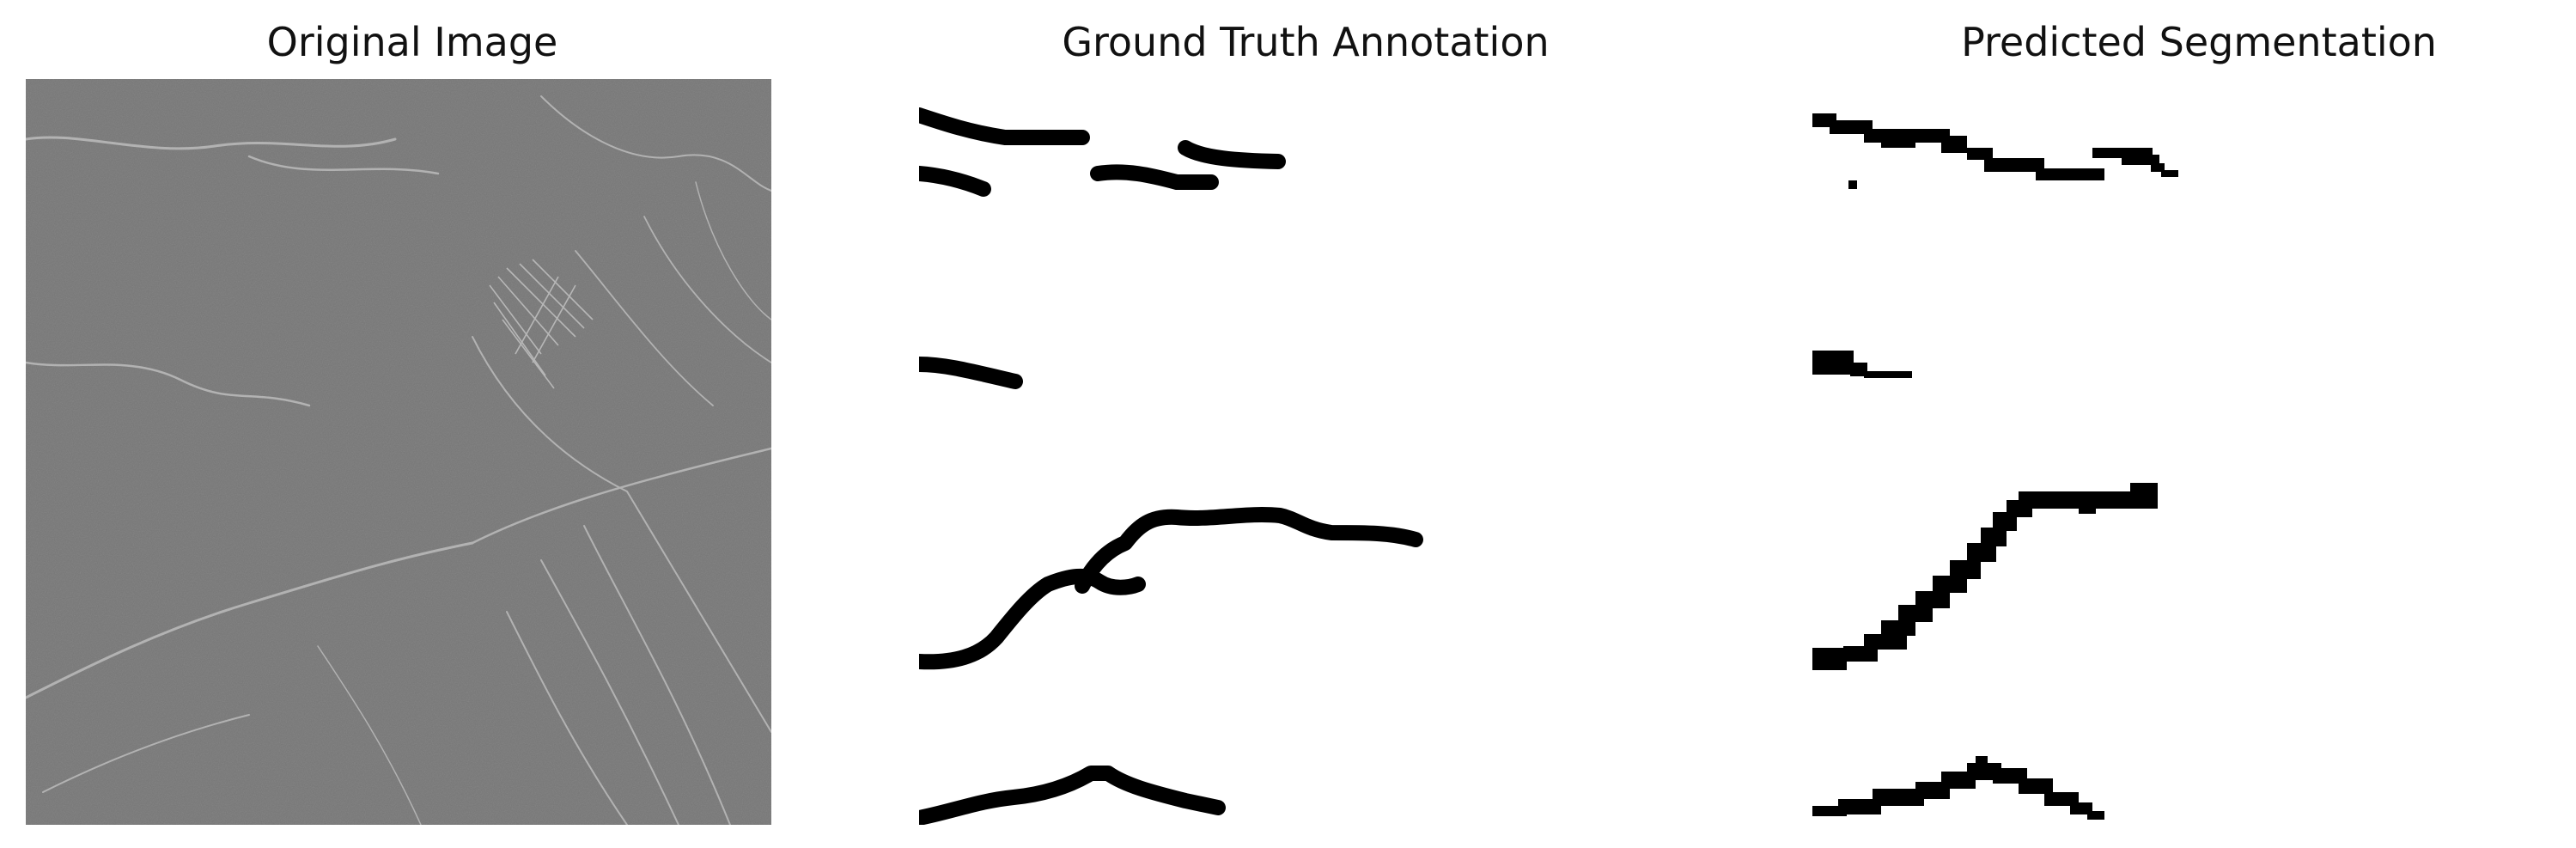 The width and height of the screenshot is (2576, 848). I want to click on ground-truth-title: Ground Truth Annotation, so click(1306, 42).